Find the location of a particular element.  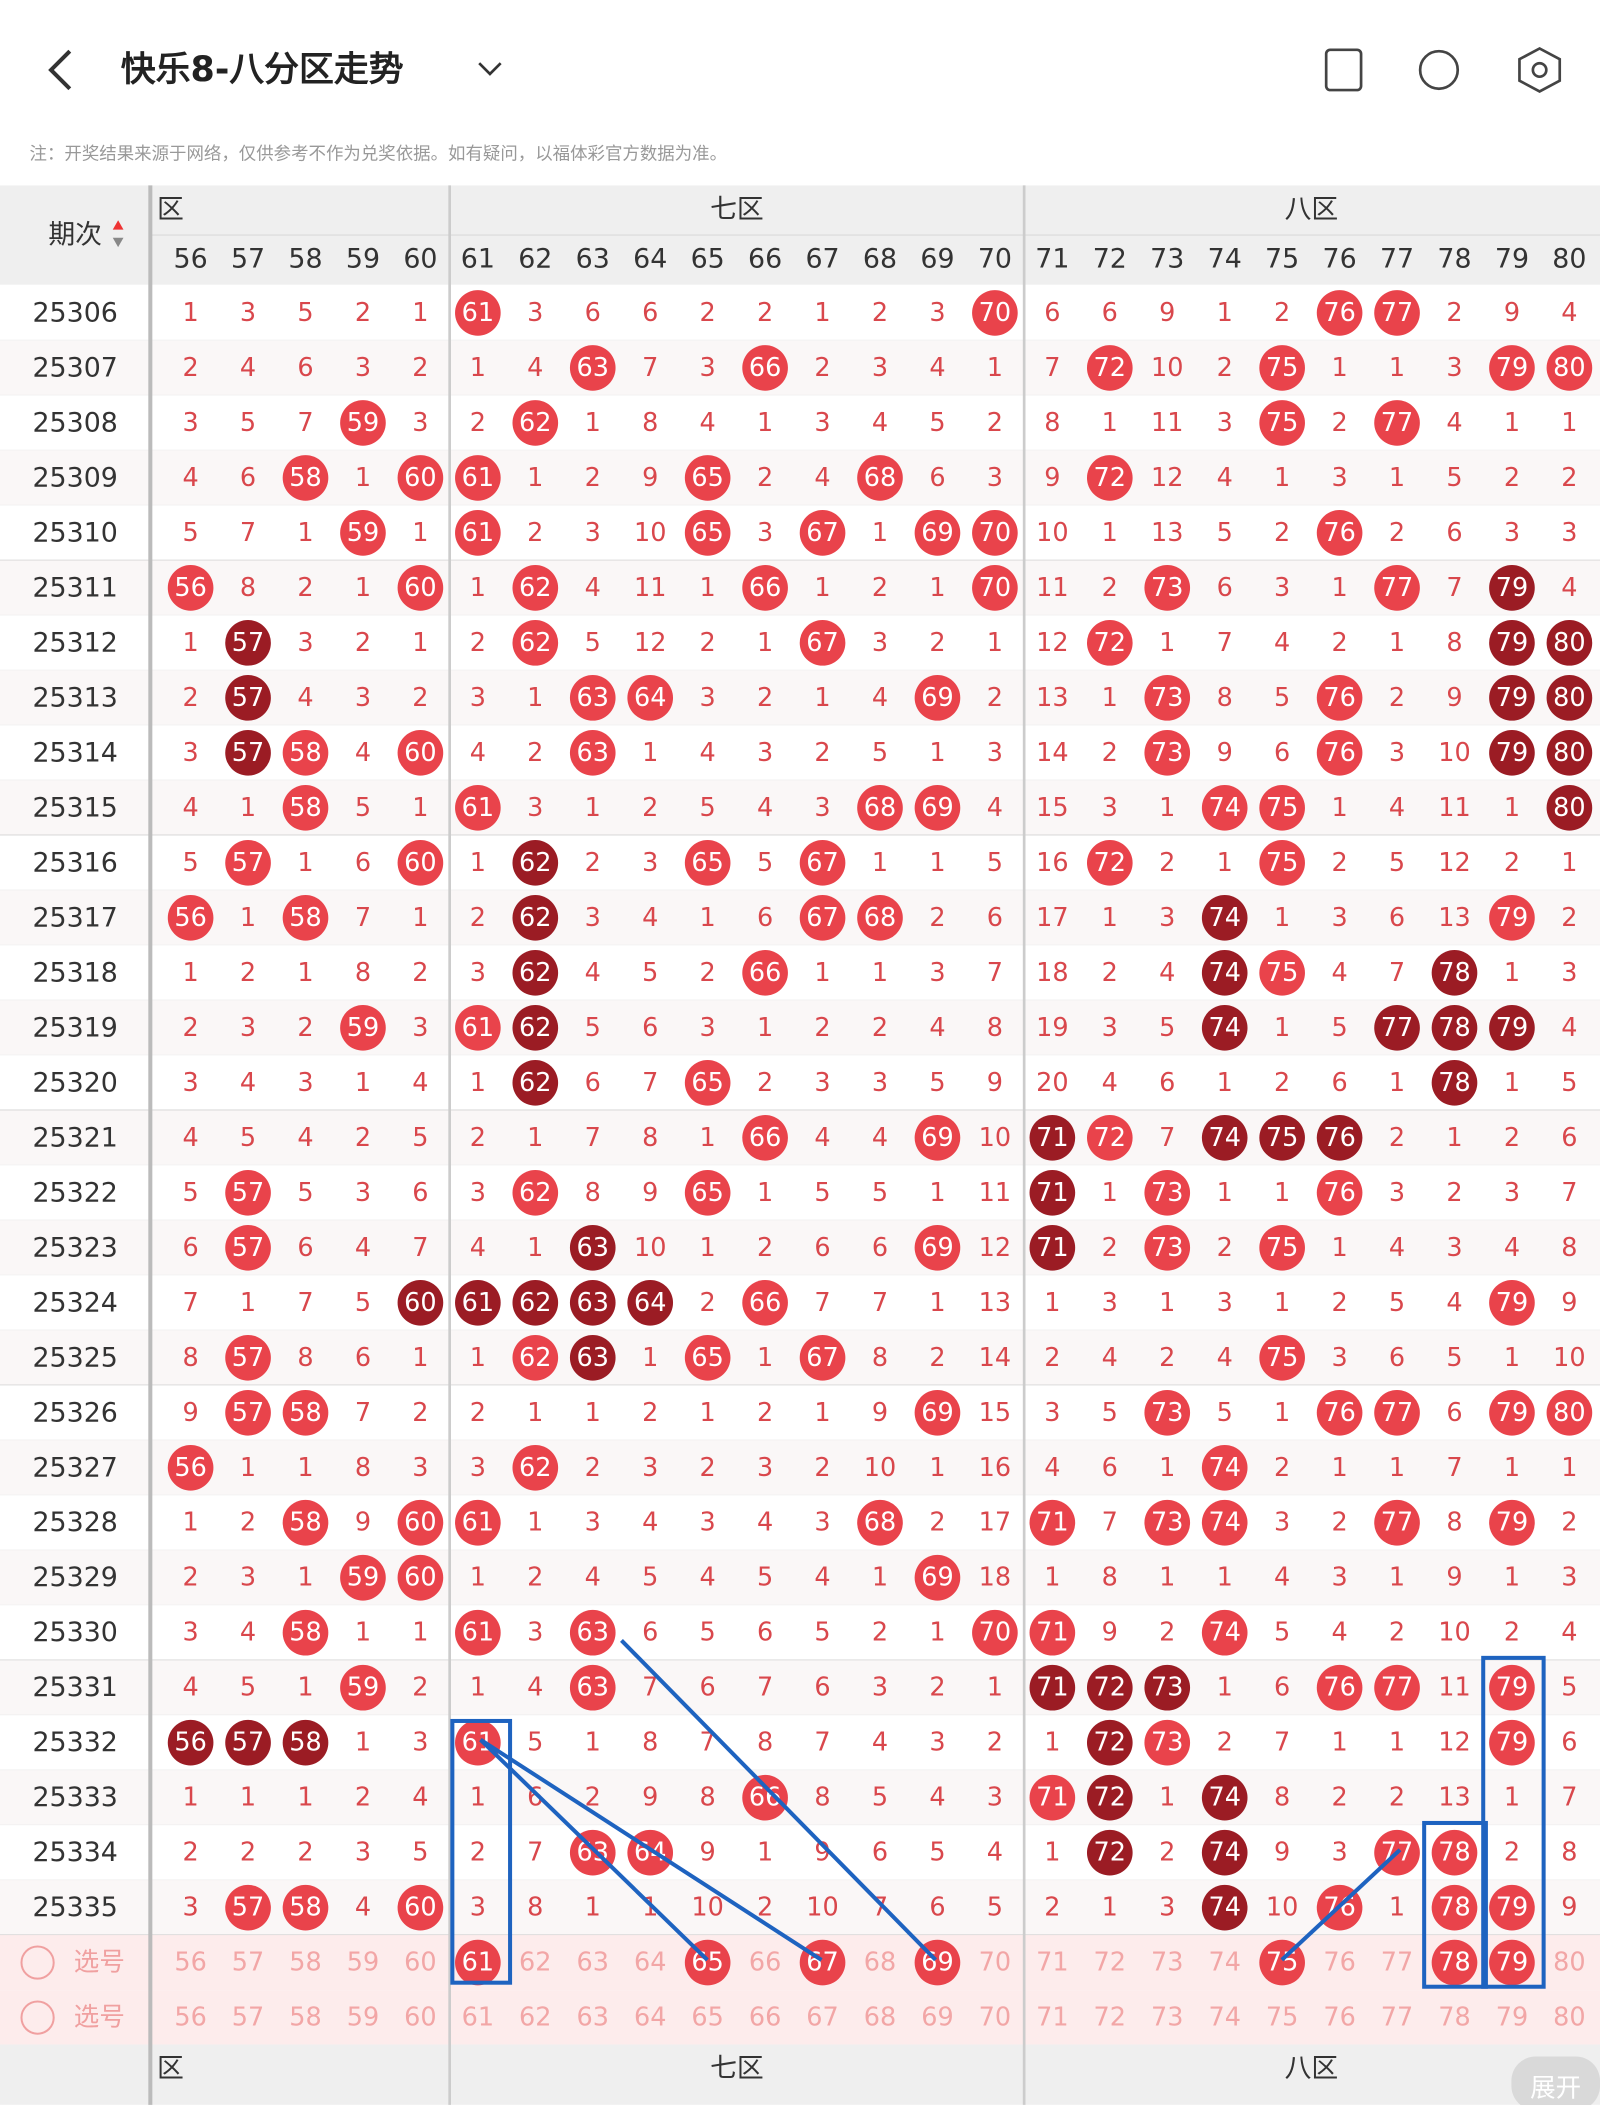

icon-share is located at coordinates (1439, 70).